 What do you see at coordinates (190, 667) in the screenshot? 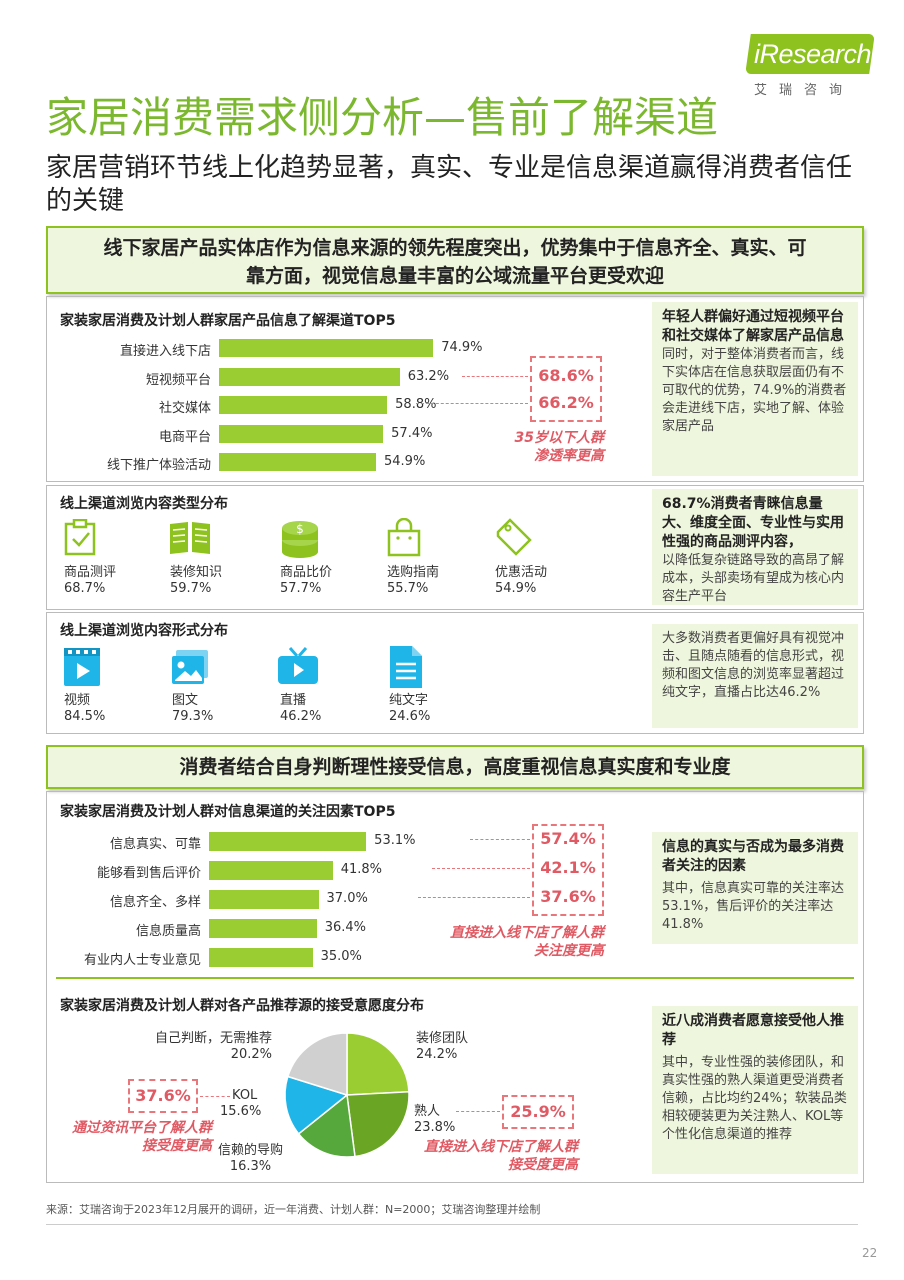
I see `image-text-icon` at bounding box center [190, 667].